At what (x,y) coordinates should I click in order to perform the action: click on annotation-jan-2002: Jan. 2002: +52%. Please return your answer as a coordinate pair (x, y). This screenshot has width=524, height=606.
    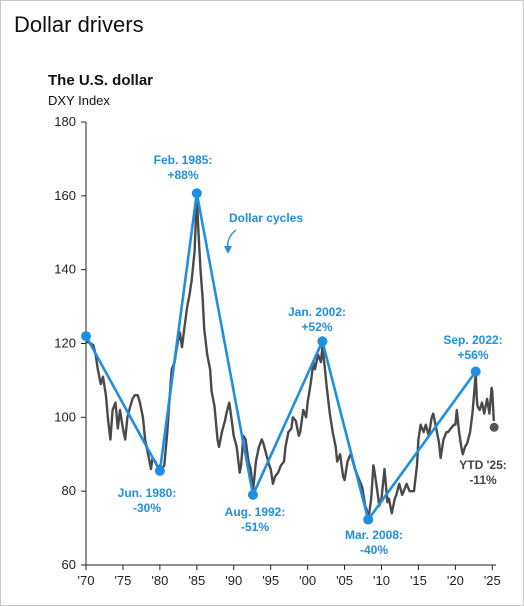
    Looking at the image, I should click on (317, 319).